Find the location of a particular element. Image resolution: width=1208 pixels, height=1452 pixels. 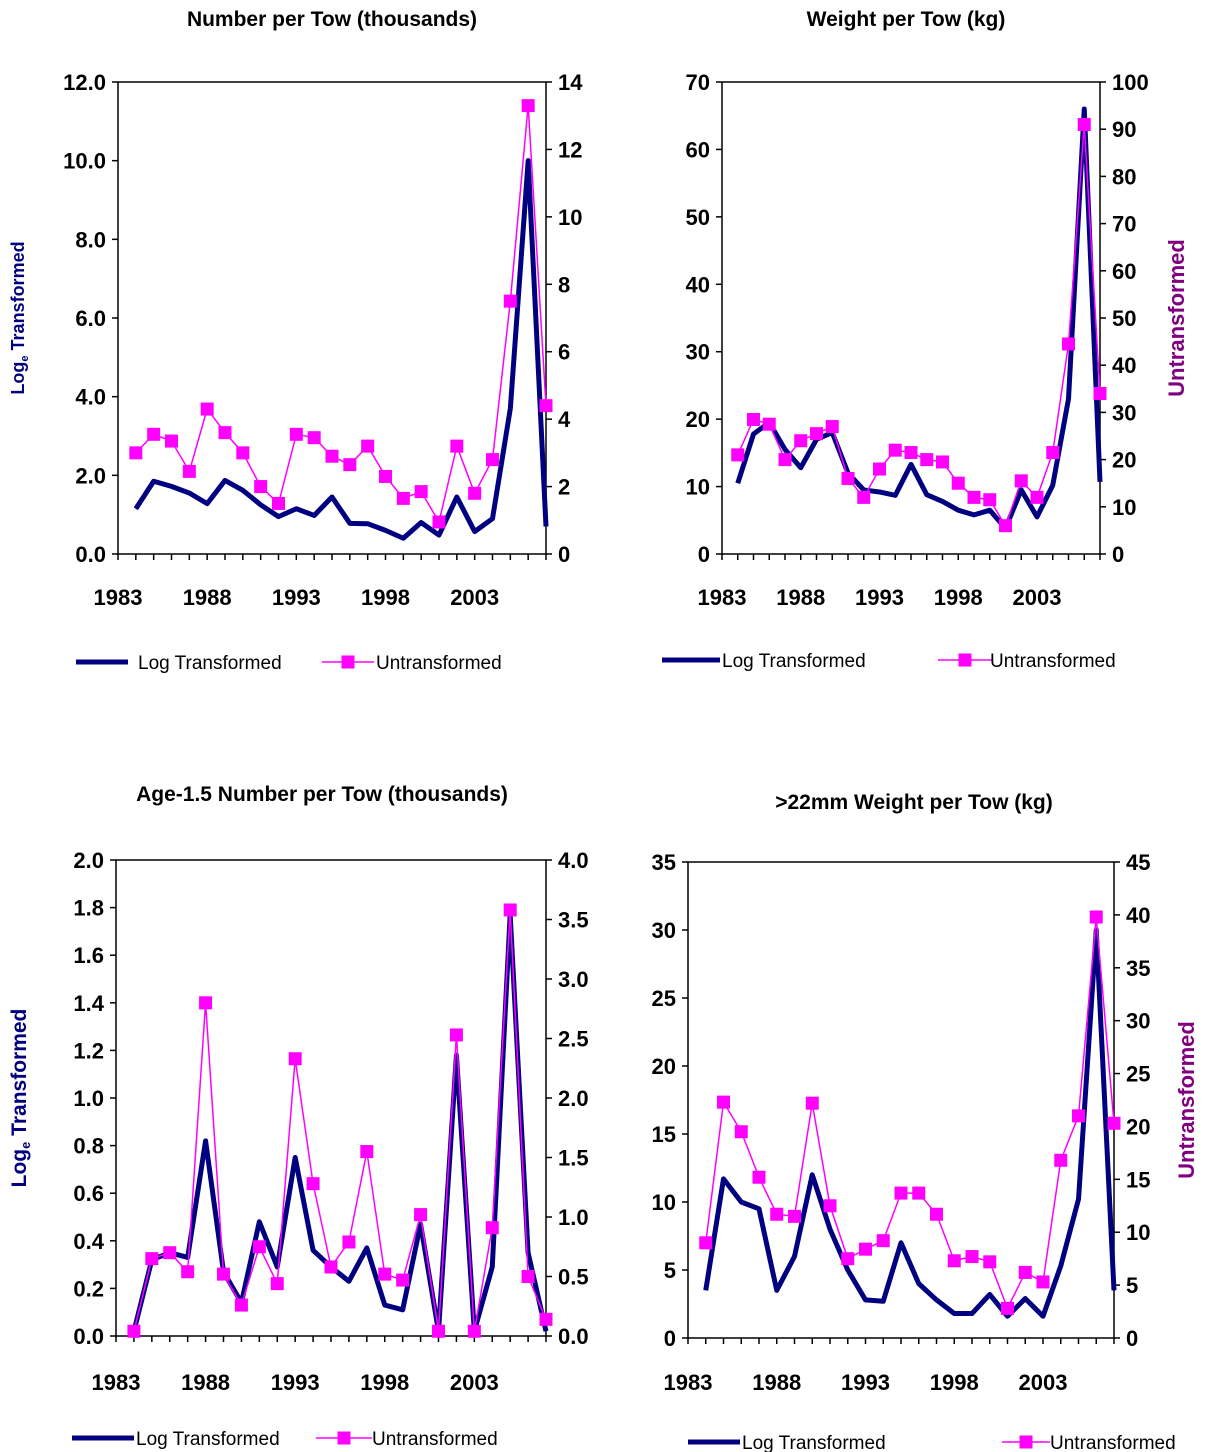

x-tick-label: 1998 is located at coordinates (954, 1382).